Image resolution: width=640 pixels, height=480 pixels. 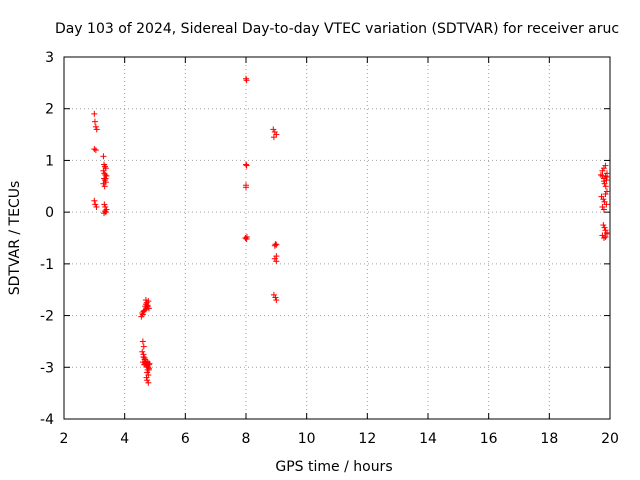 What do you see at coordinates (49, 161) in the screenshot?
I see `y-tick-label: 1` at bounding box center [49, 161].